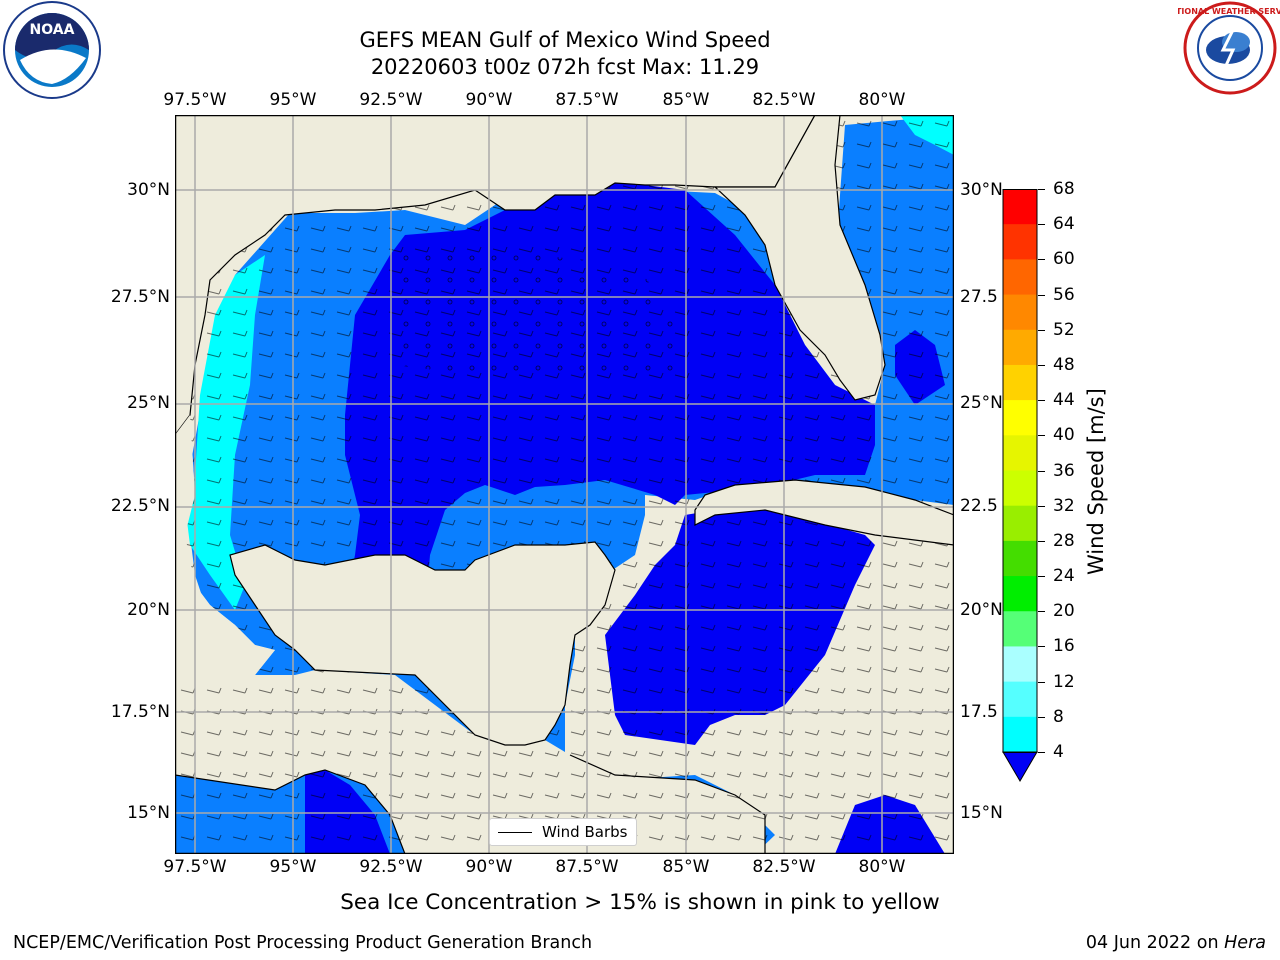 The width and height of the screenshot is (1280, 960). I want to click on lon-label-top: 85°W, so click(686, 100).